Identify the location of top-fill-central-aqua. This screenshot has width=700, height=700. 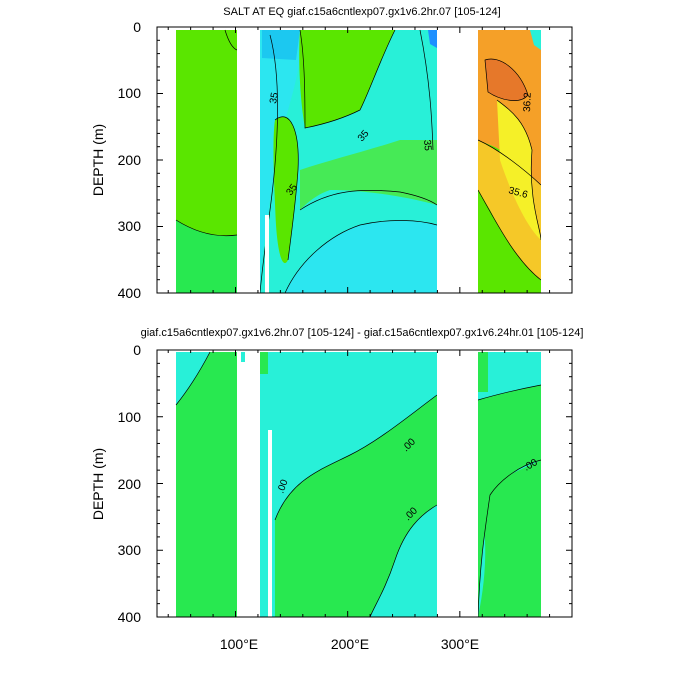
(280, 161).